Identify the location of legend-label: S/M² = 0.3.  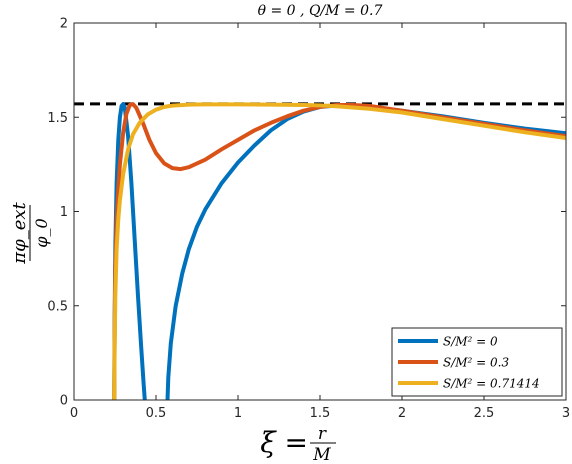
(476, 363).